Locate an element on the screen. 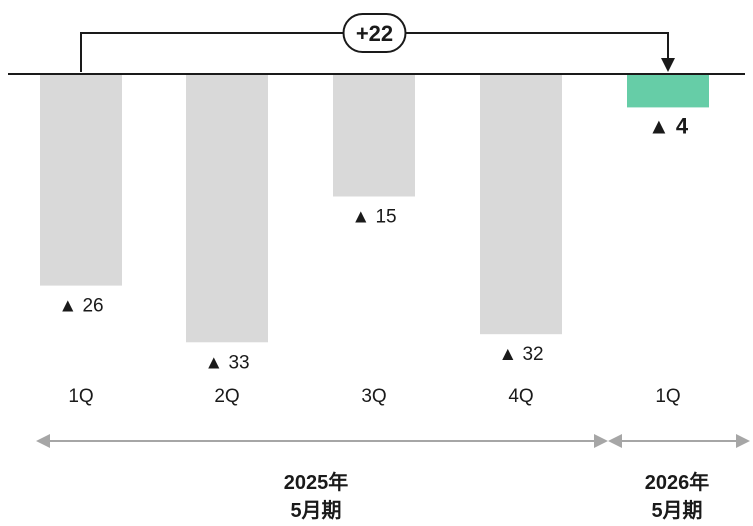 Image resolution: width=753 pixels, height=526 pixels. period-label-2: 2026年 5月期 is located at coordinates (677, 496).